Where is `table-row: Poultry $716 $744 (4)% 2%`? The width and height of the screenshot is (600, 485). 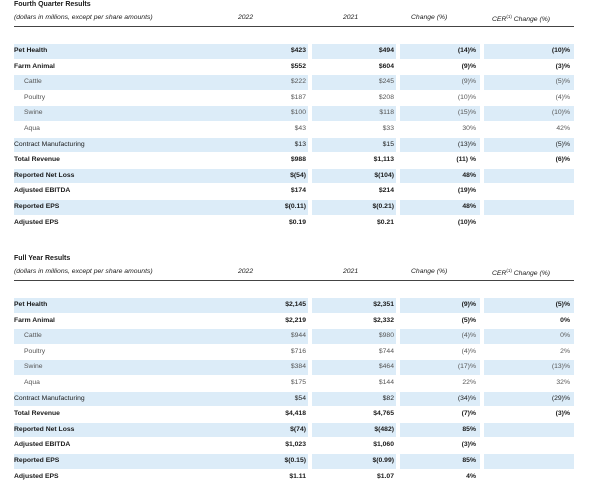 table-row: Poultry $716 $744 (4)% 2% is located at coordinates (294, 353).